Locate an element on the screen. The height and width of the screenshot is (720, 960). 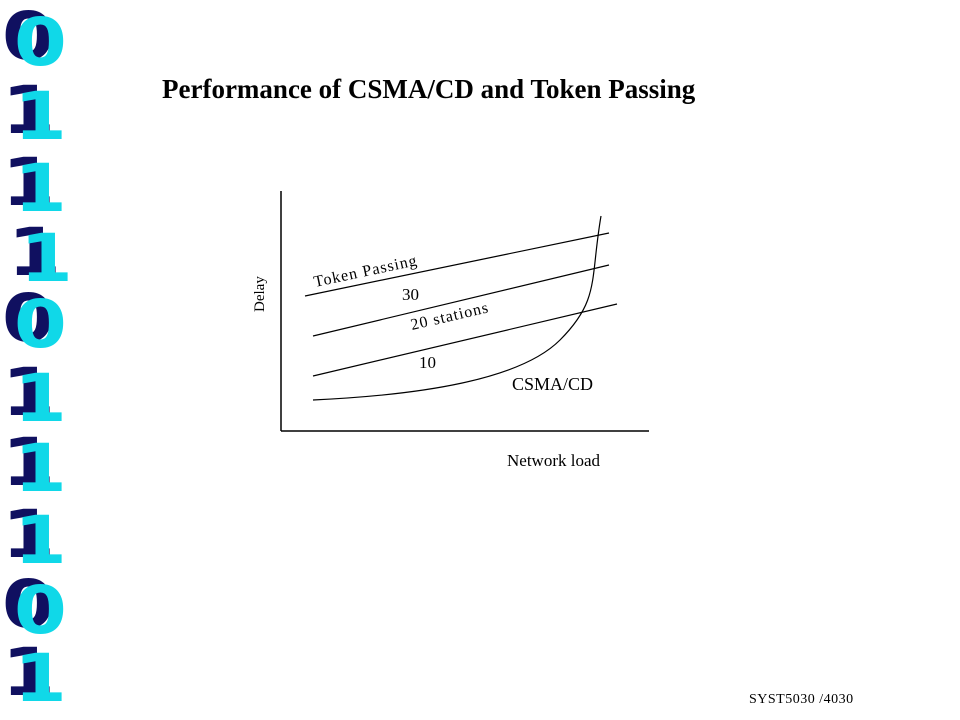
x-axis-label: Network load is located at coordinates (554, 460).